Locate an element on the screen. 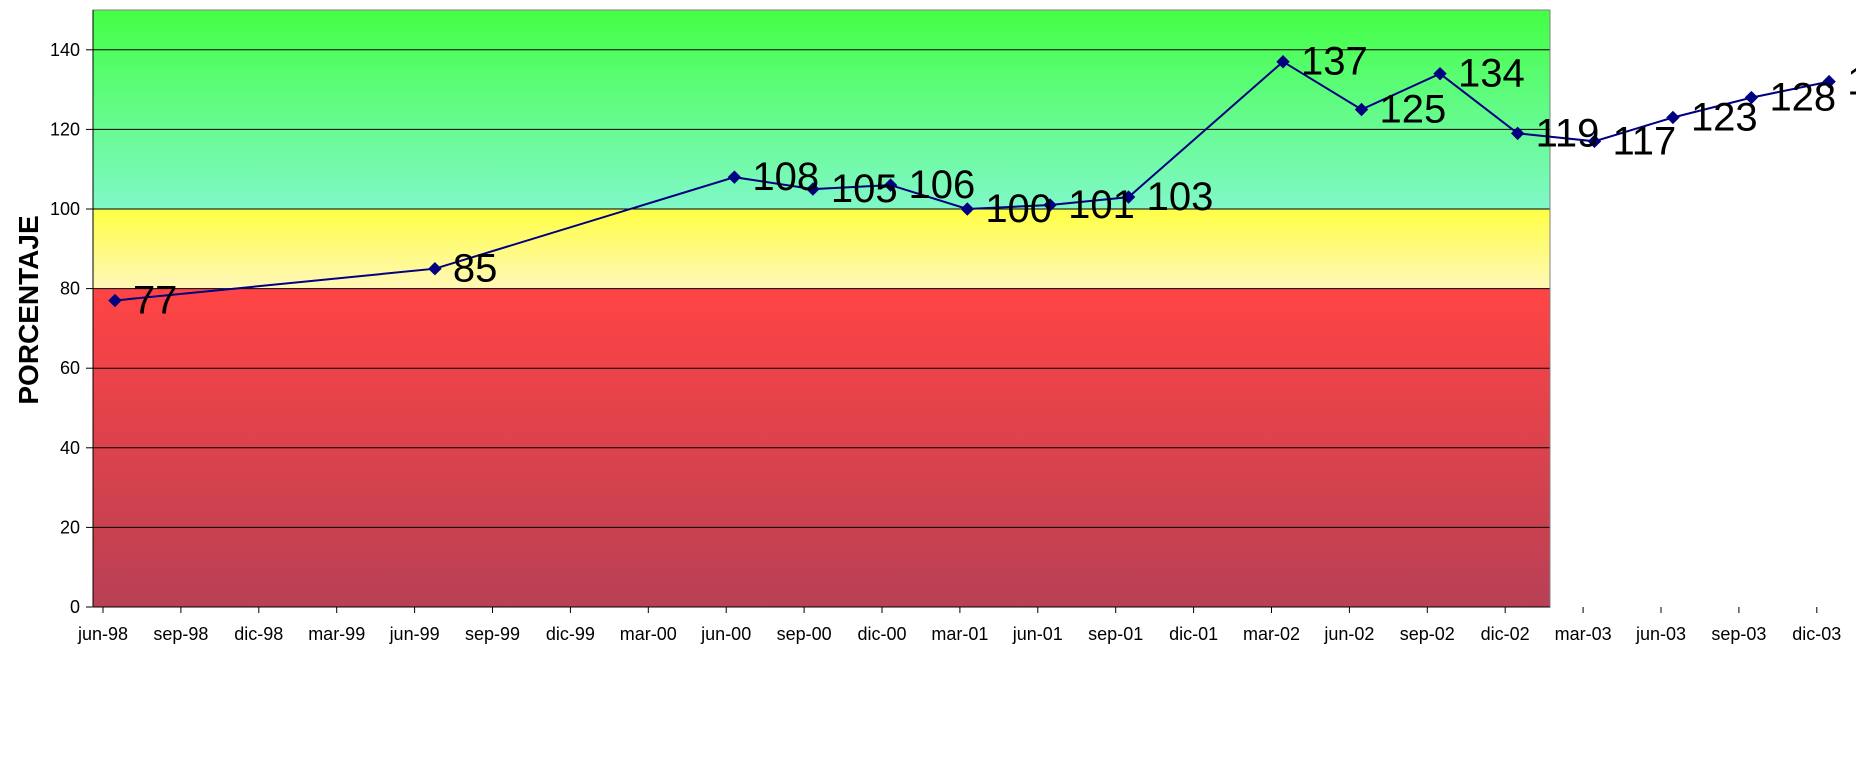 This screenshot has height=762, width=1856. x-tick-label-mar-00: mar-00 is located at coordinates (648, 634).